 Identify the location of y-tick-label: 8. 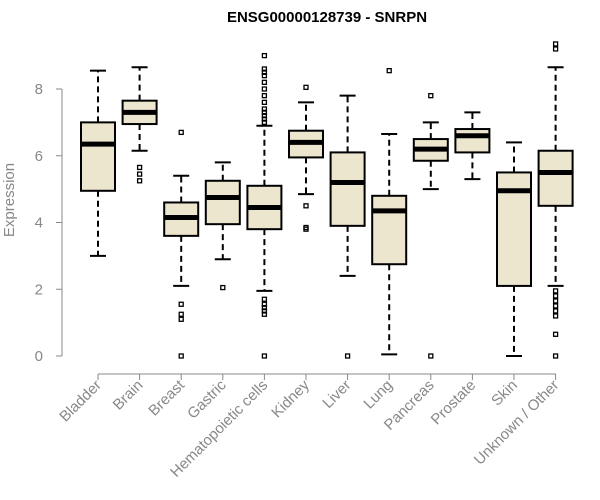
(39, 89).